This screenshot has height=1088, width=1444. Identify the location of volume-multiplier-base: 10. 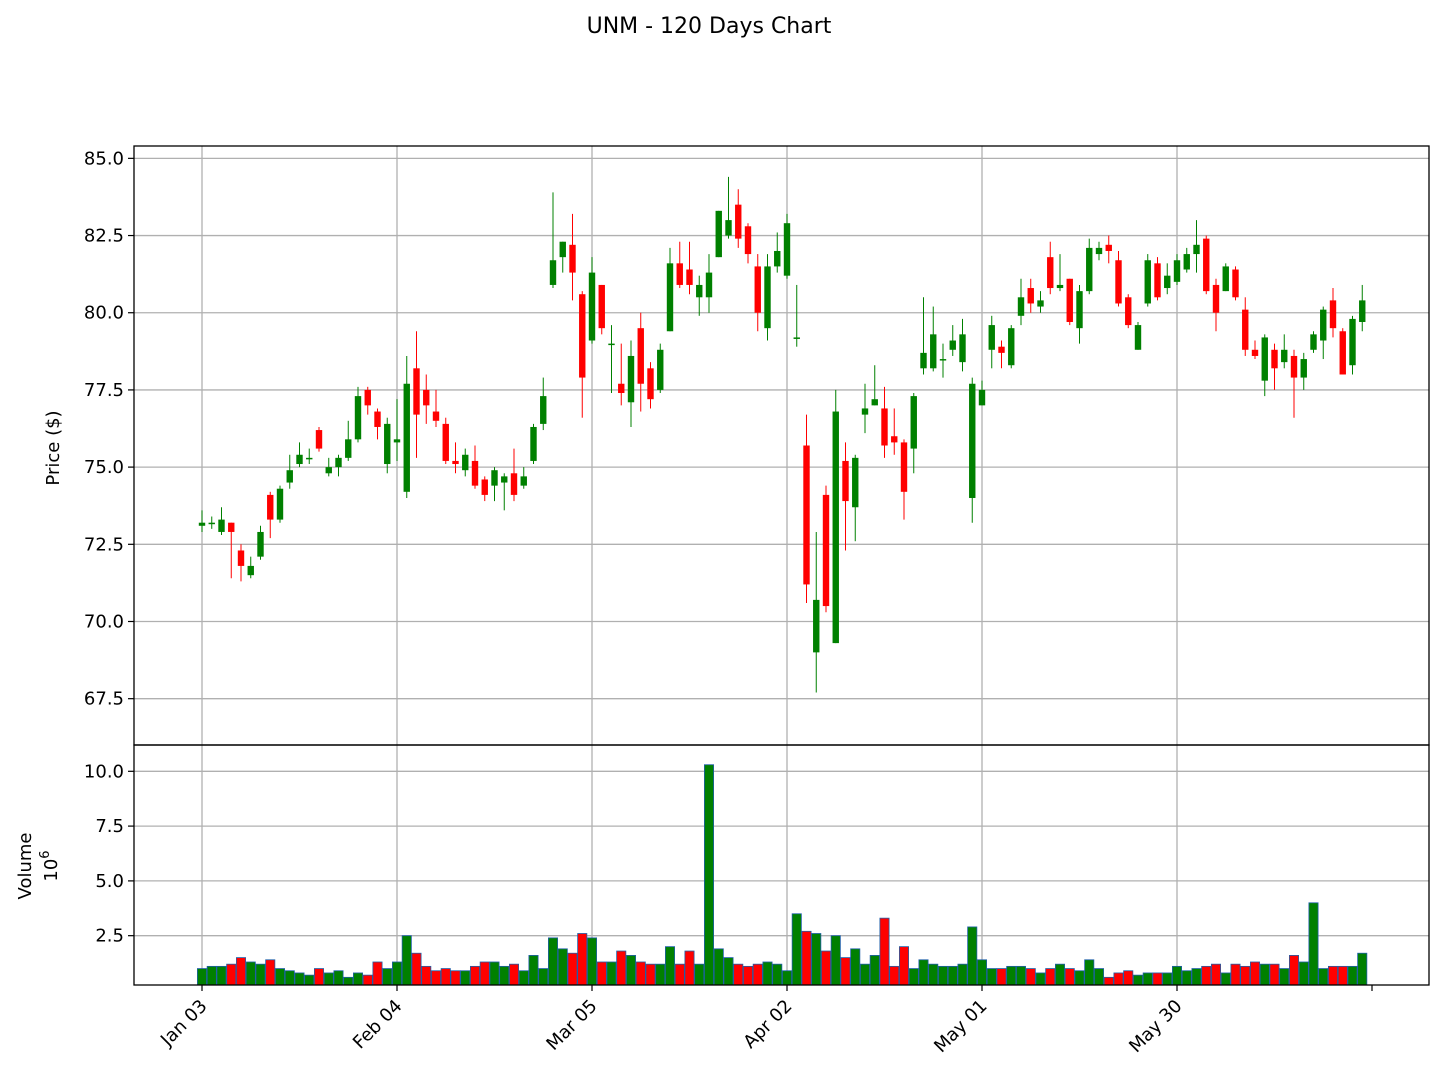
(51, 870).